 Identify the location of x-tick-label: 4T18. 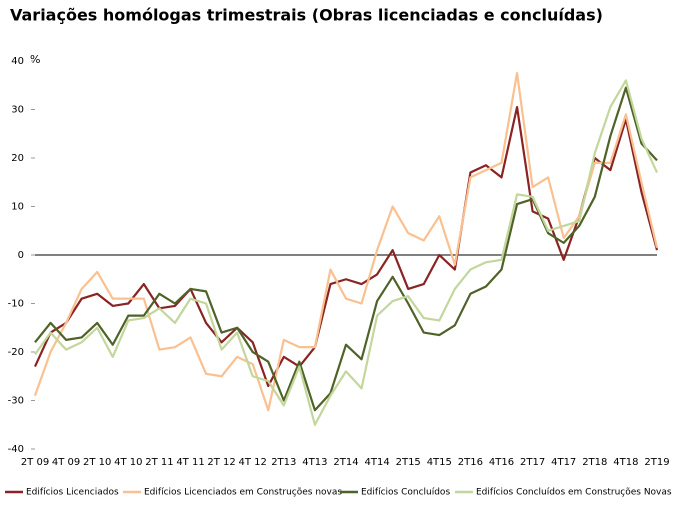
(625, 462).